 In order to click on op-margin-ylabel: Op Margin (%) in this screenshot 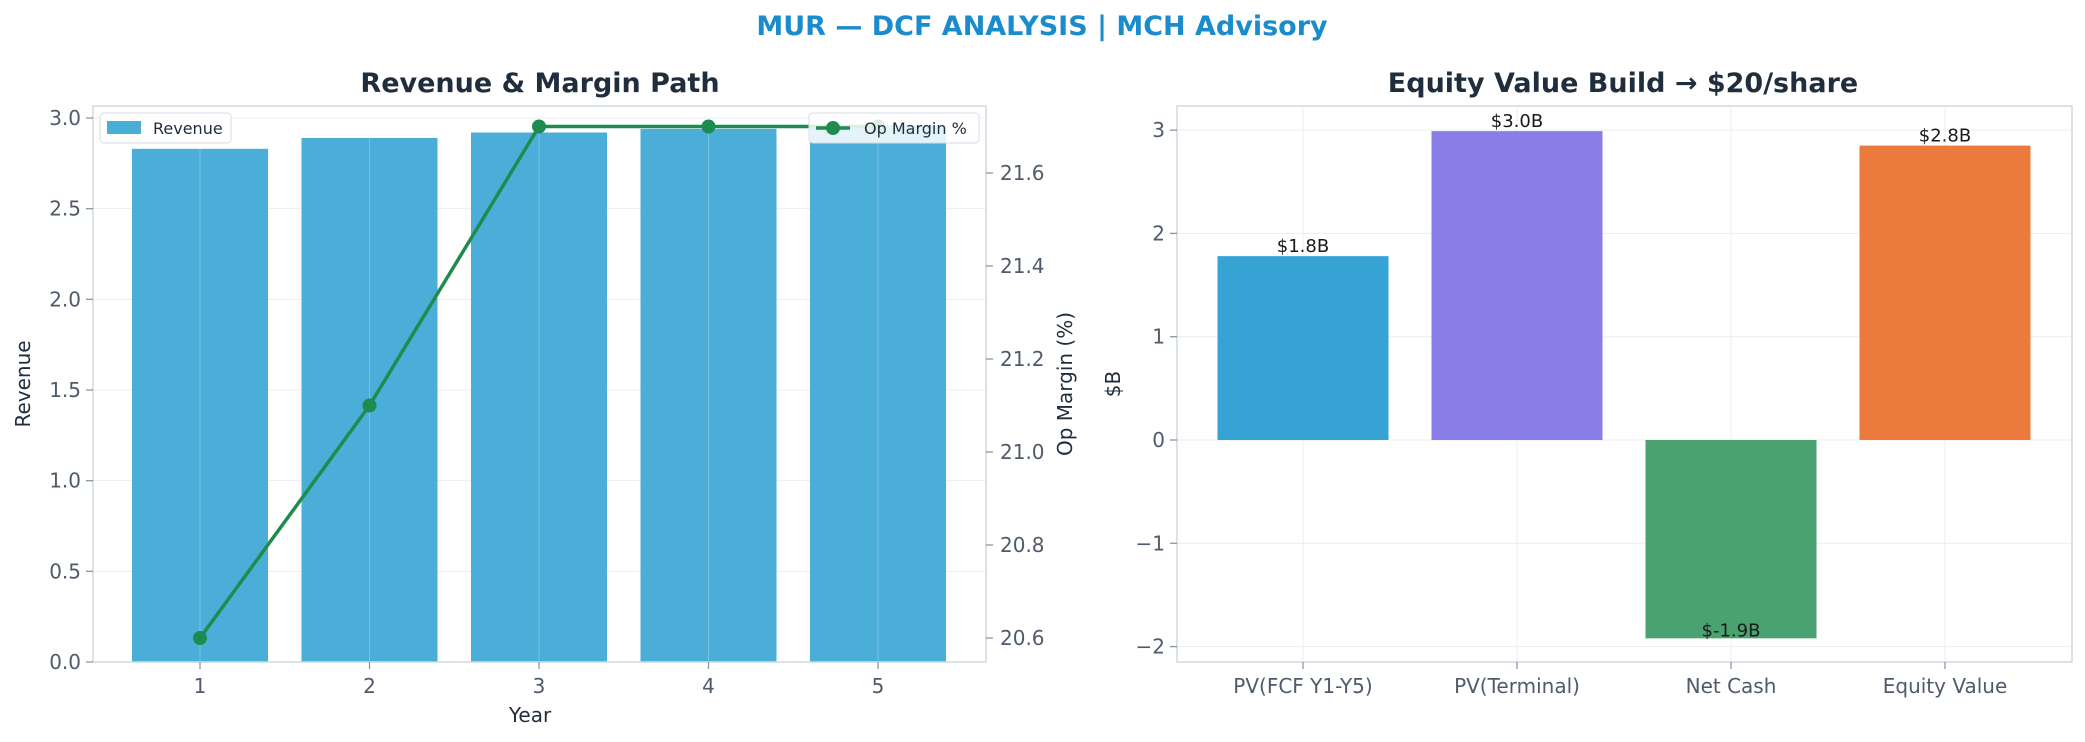, I will do `click(1065, 384)`.